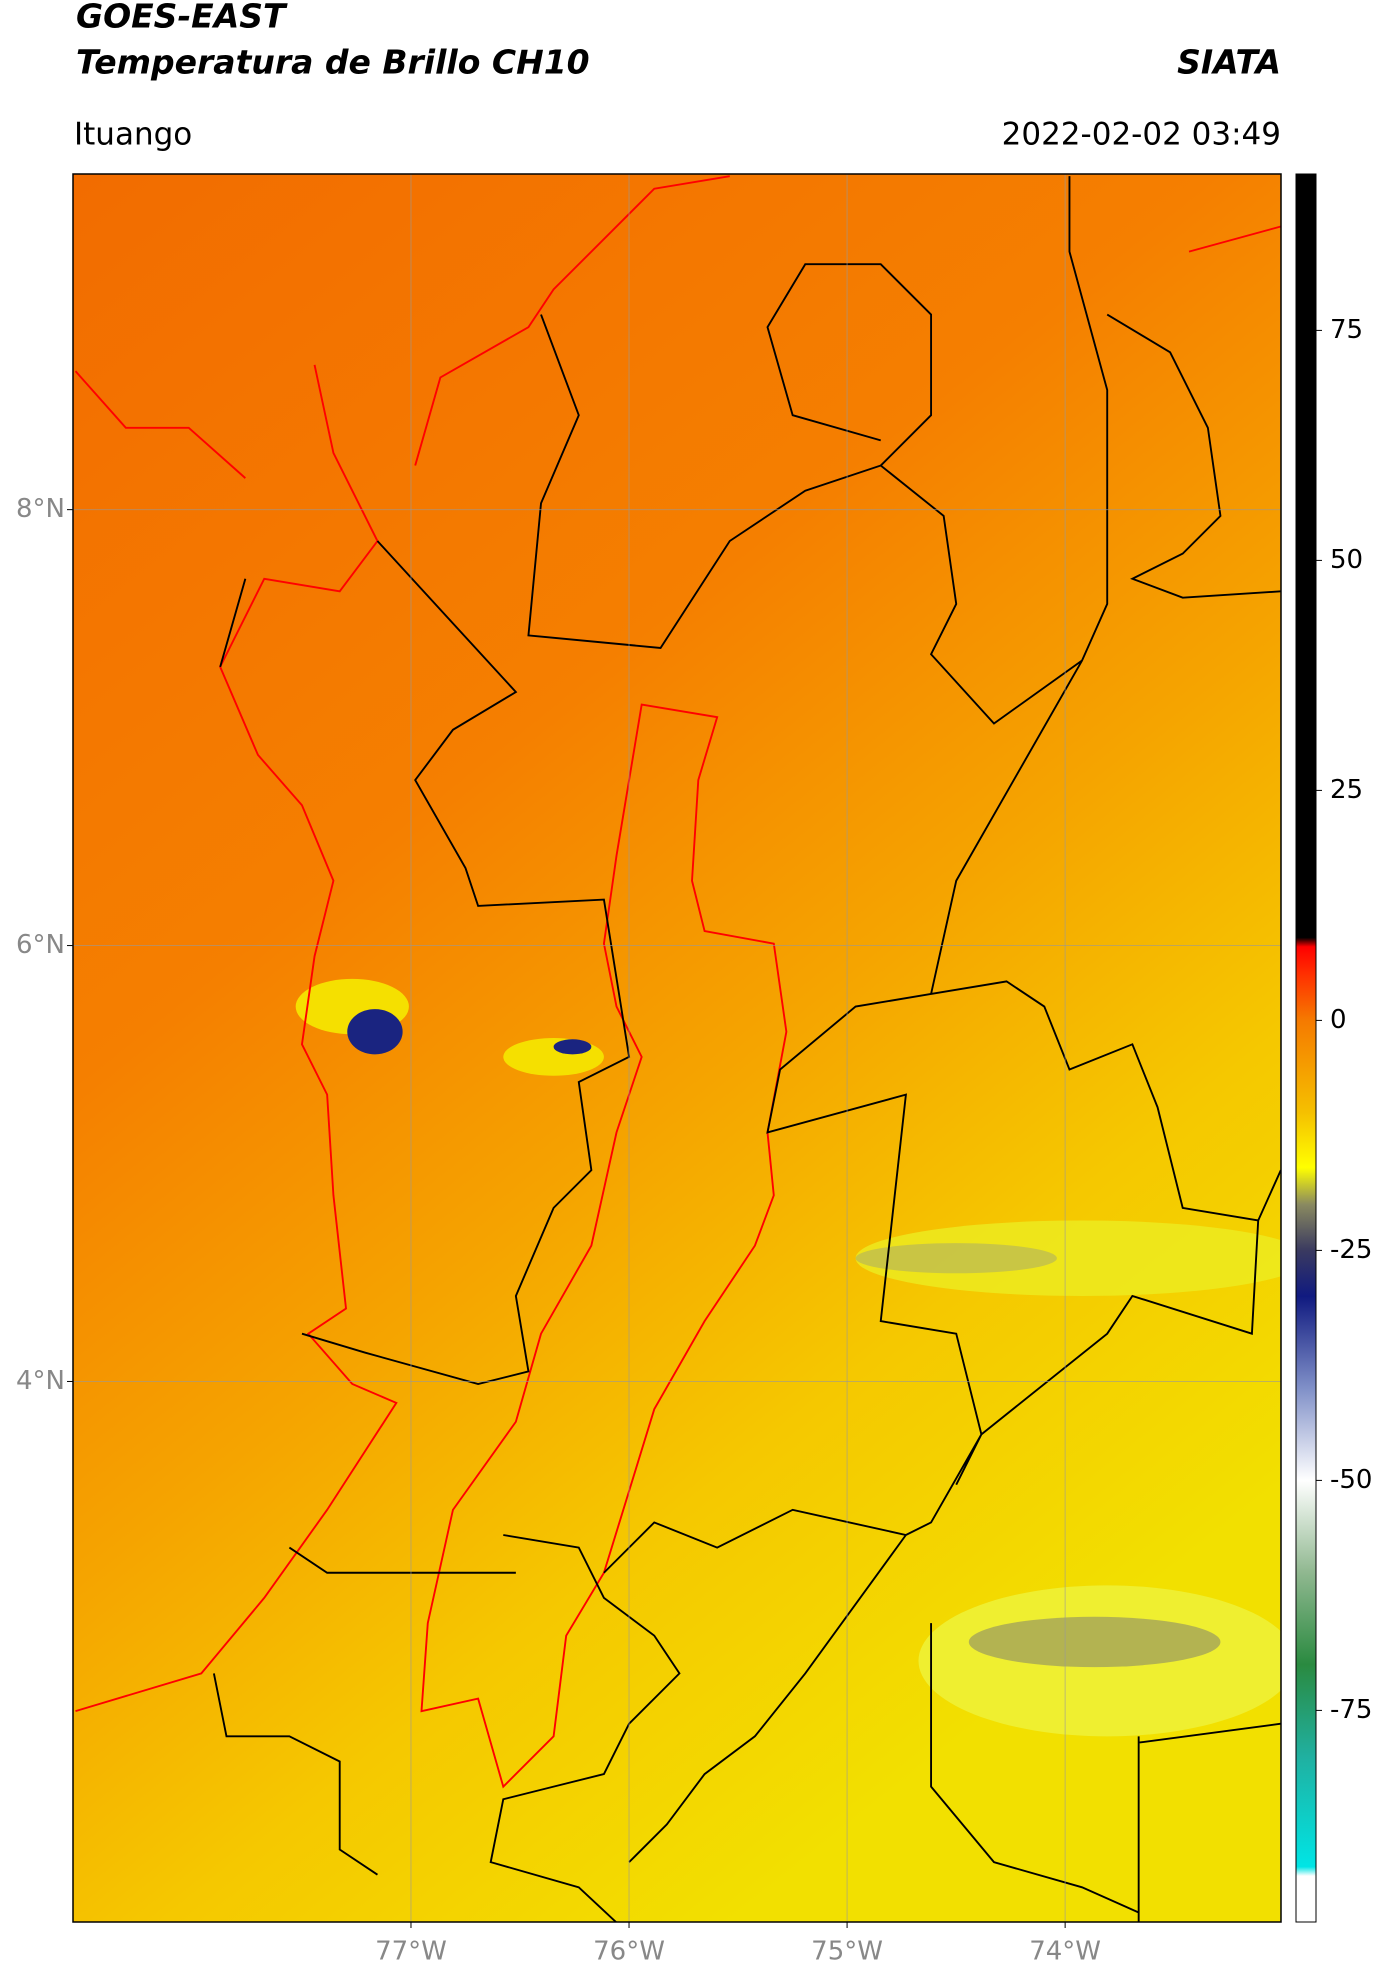 This screenshot has width=1384, height=1985. I want to click on subtitle: Temperatura de Brillo CH10, so click(333, 62).